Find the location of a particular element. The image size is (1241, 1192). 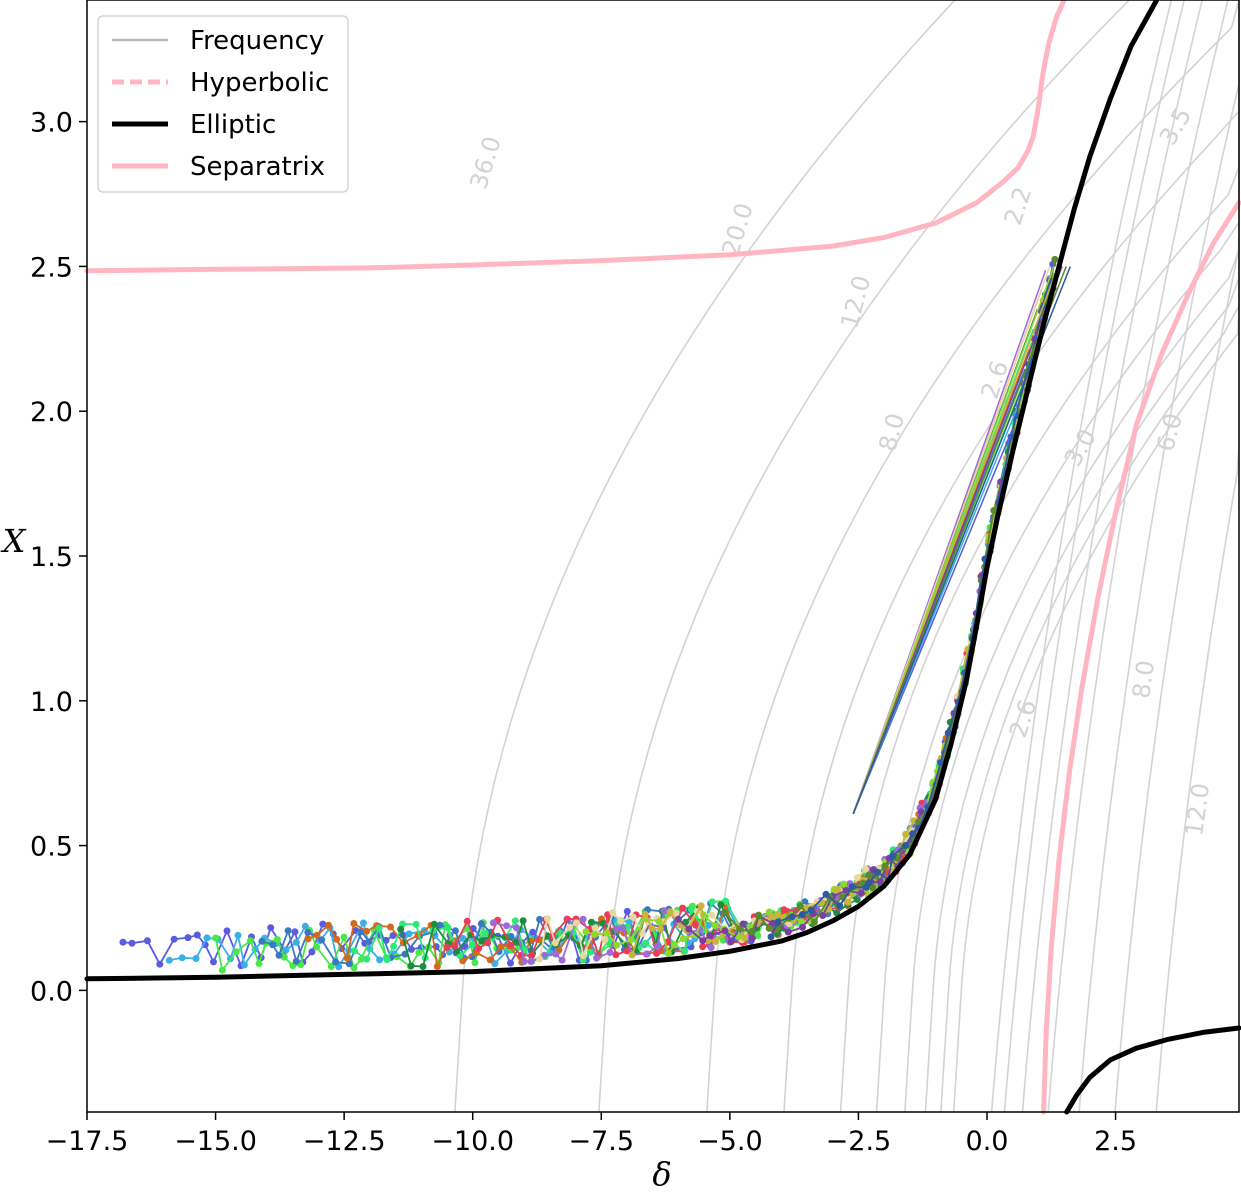

y-tick-label: 1.0 is located at coordinates (51, 702).